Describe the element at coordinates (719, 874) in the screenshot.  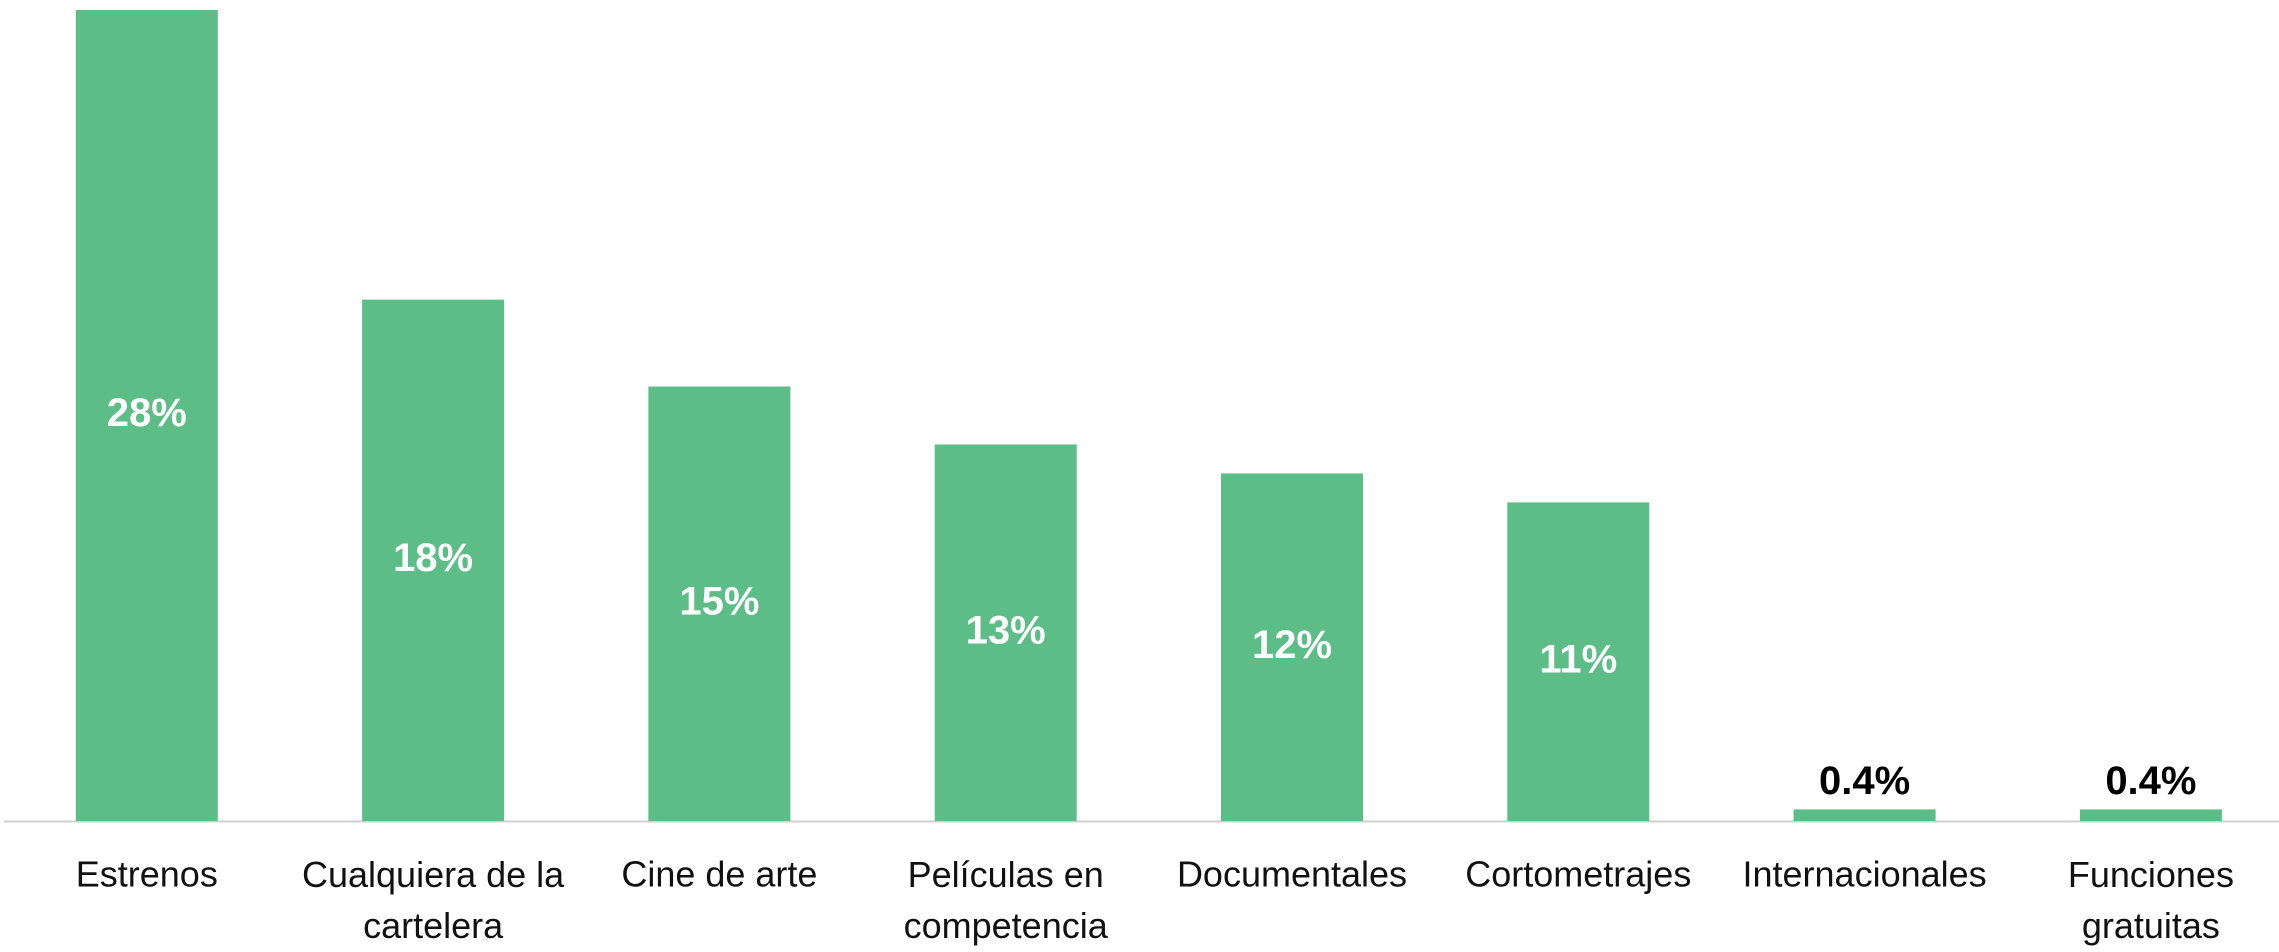
I see `x-tick-label: Cine de arte` at that location.